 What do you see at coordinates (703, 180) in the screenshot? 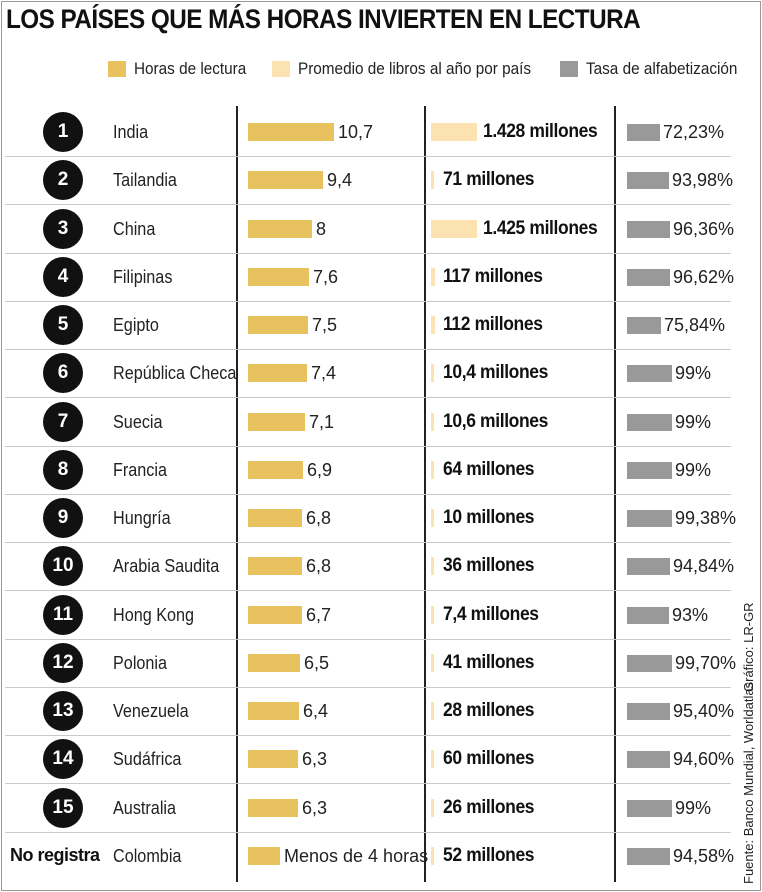
I see `literacy-value: 93,98%` at bounding box center [703, 180].